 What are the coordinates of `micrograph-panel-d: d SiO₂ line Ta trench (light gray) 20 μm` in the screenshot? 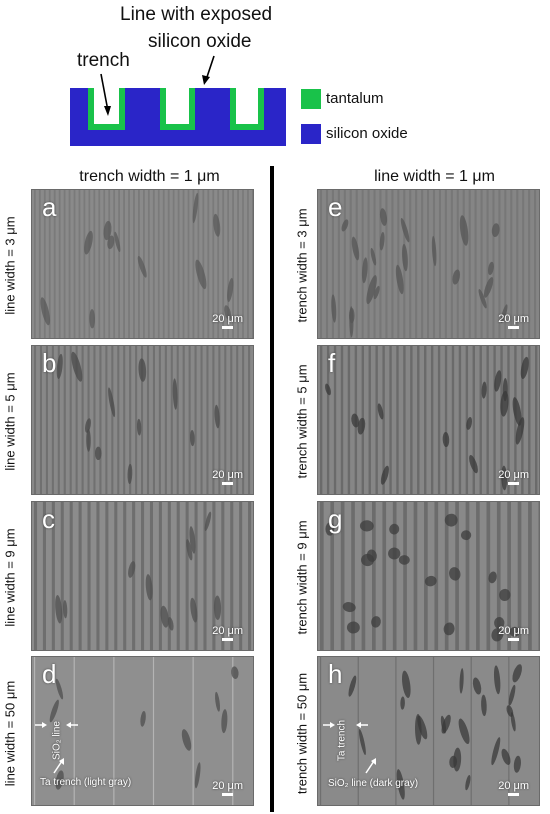 It's located at (142, 731).